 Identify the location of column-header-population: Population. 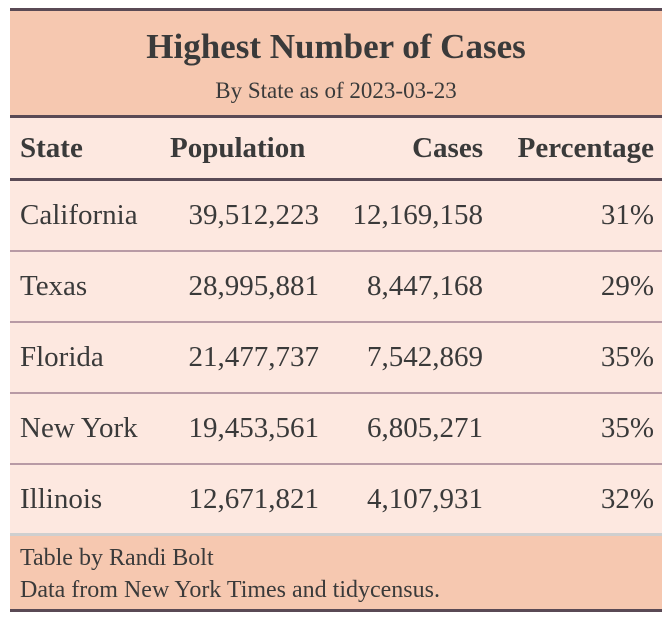
(238, 147).